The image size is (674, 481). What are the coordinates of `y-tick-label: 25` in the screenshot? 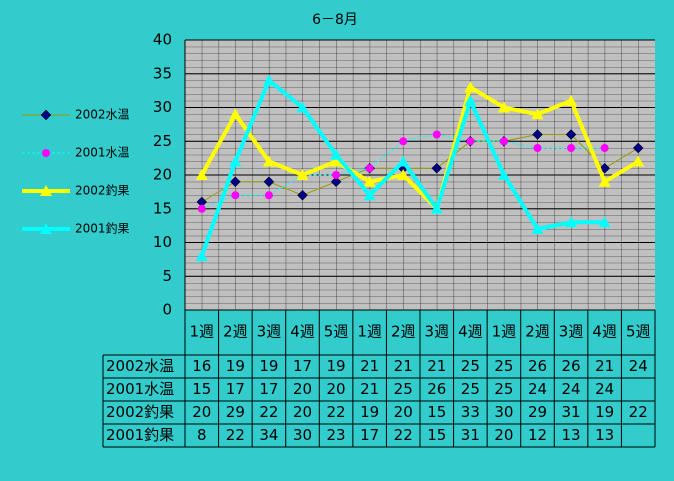 It's located at (162, 141).